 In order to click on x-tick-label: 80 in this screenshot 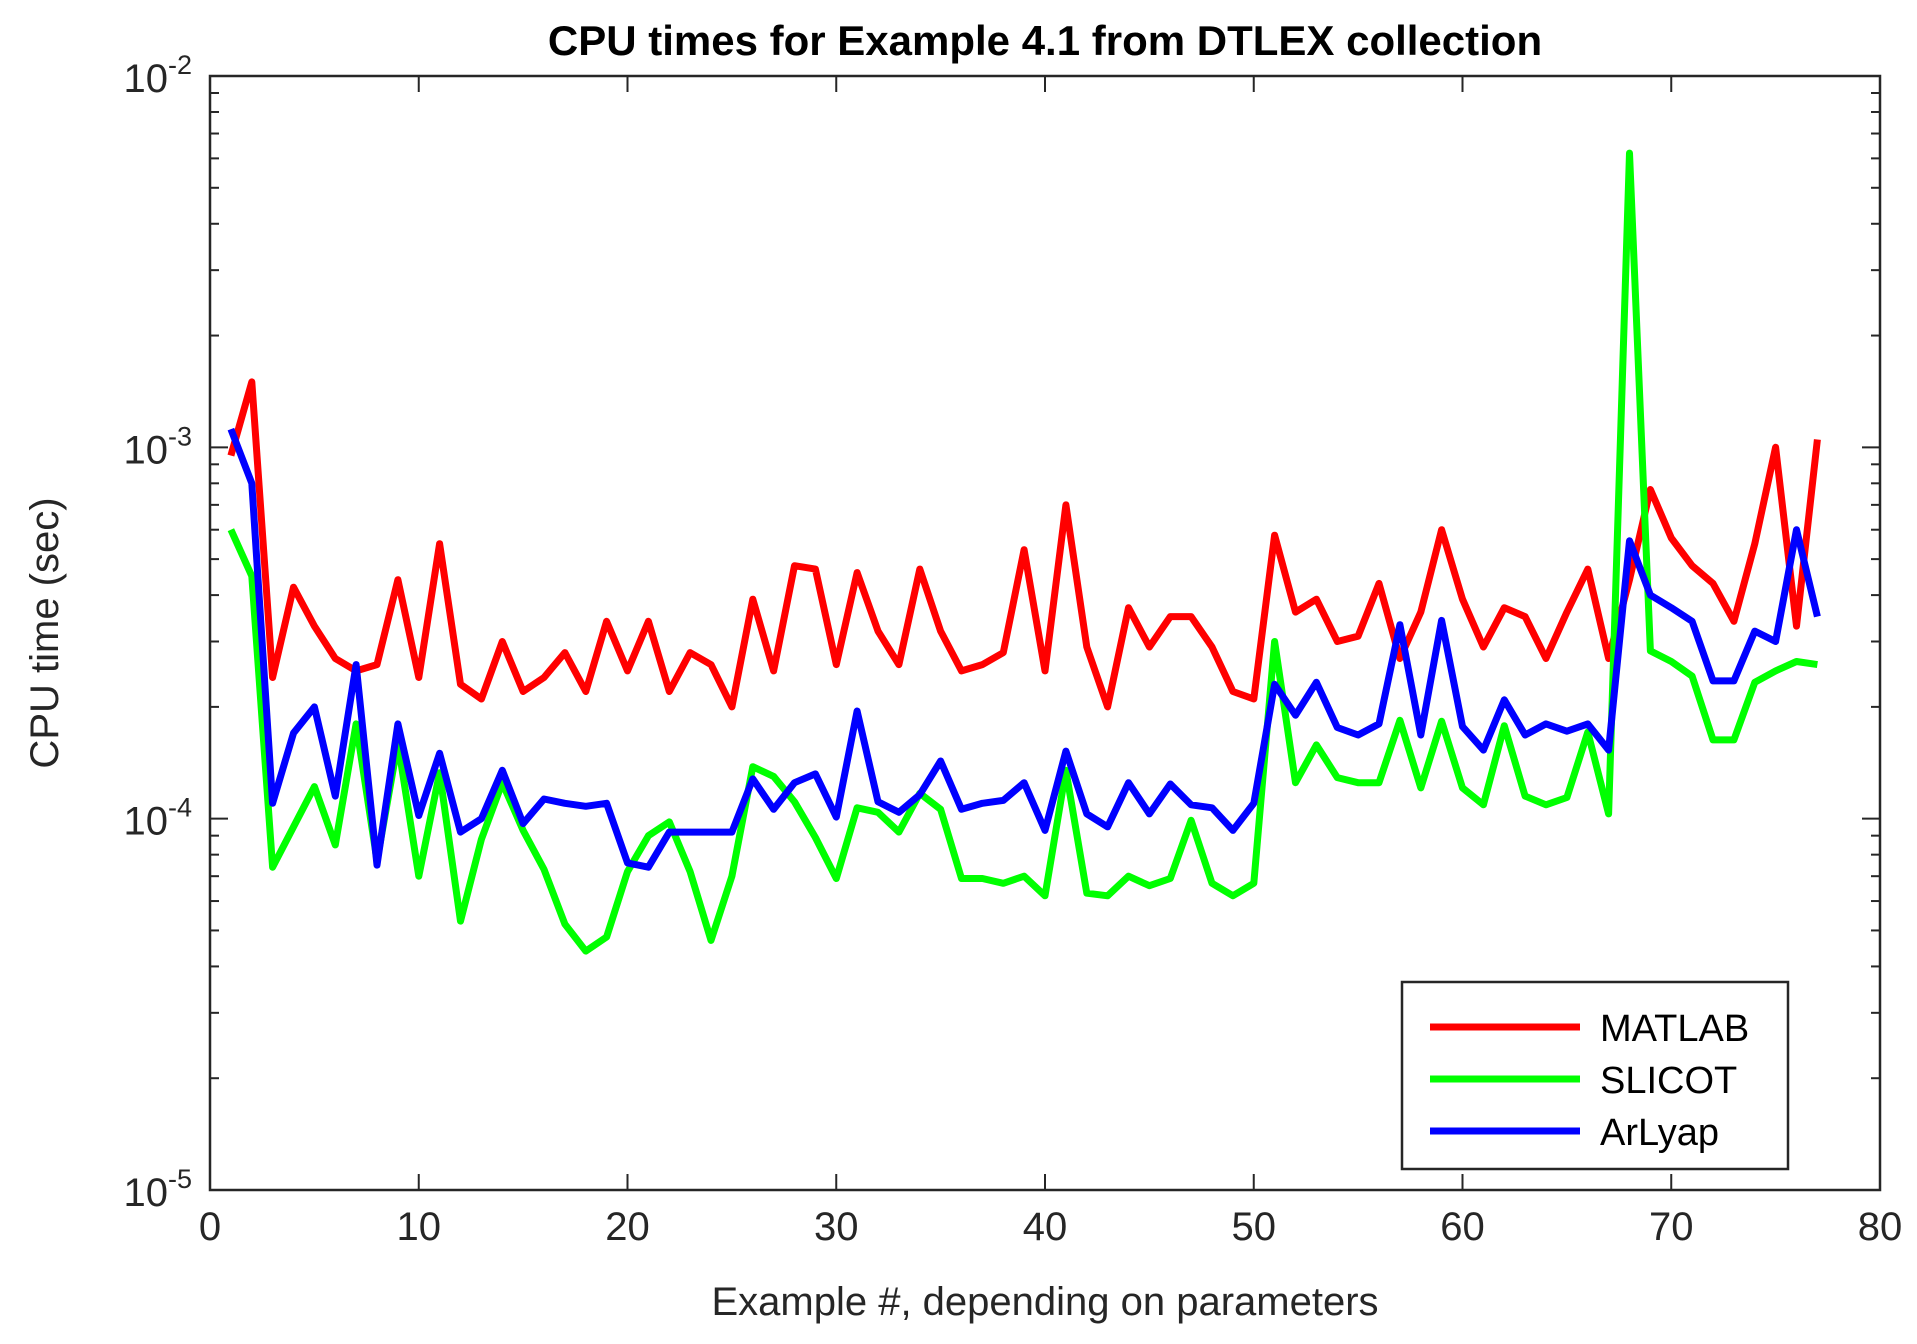, I will do `click(1880, 1227)`.